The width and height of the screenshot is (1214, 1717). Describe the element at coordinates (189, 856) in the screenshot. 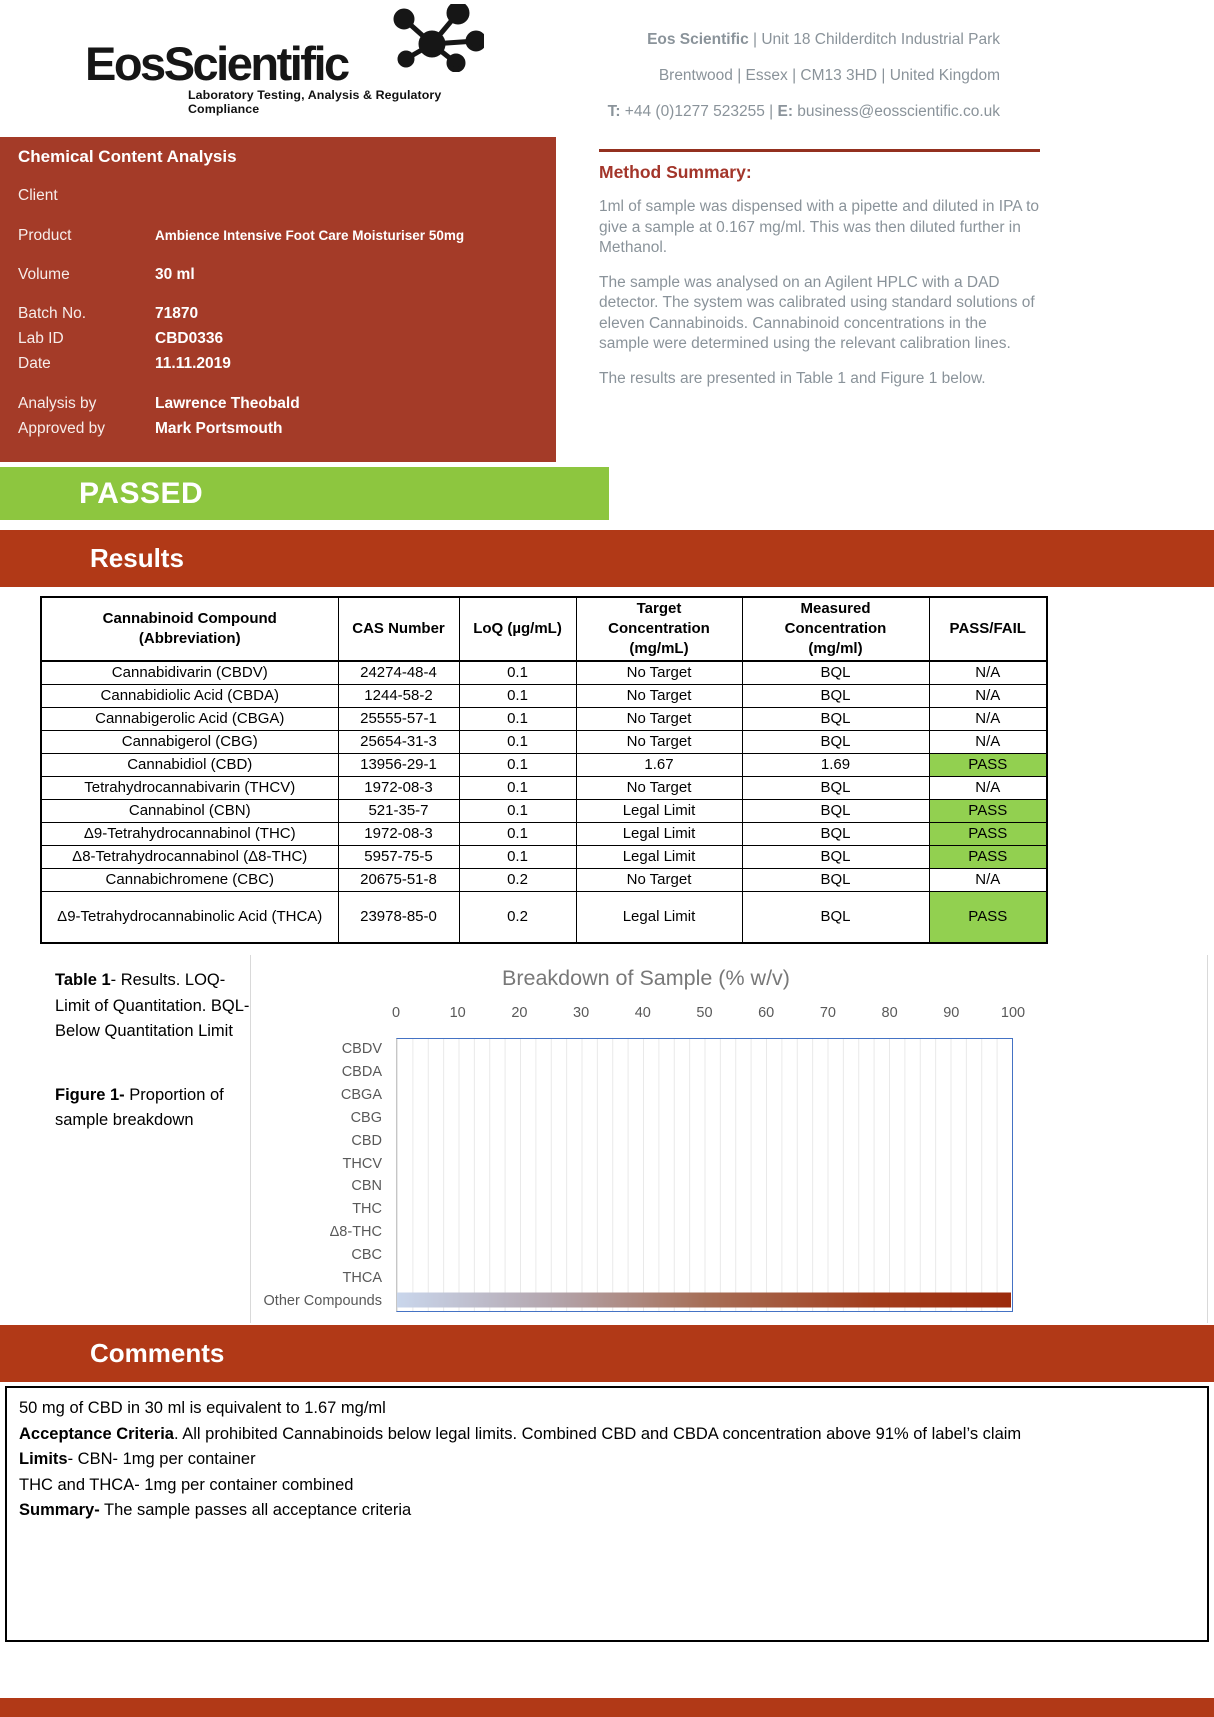

I see `compound-cell: Δ8-Tetrahydrocannabinol (Δ8-THC)` at that location.